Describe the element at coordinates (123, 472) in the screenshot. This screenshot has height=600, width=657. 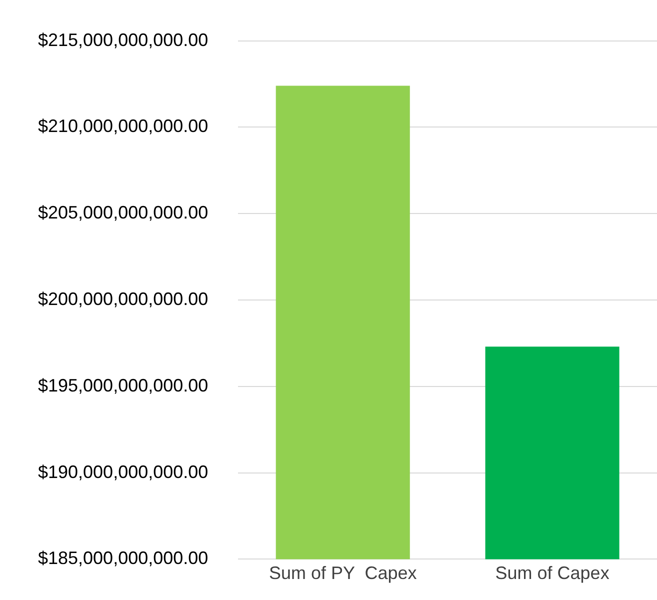
I see `y-tick-label: $190,000,000,000.00` at that location.